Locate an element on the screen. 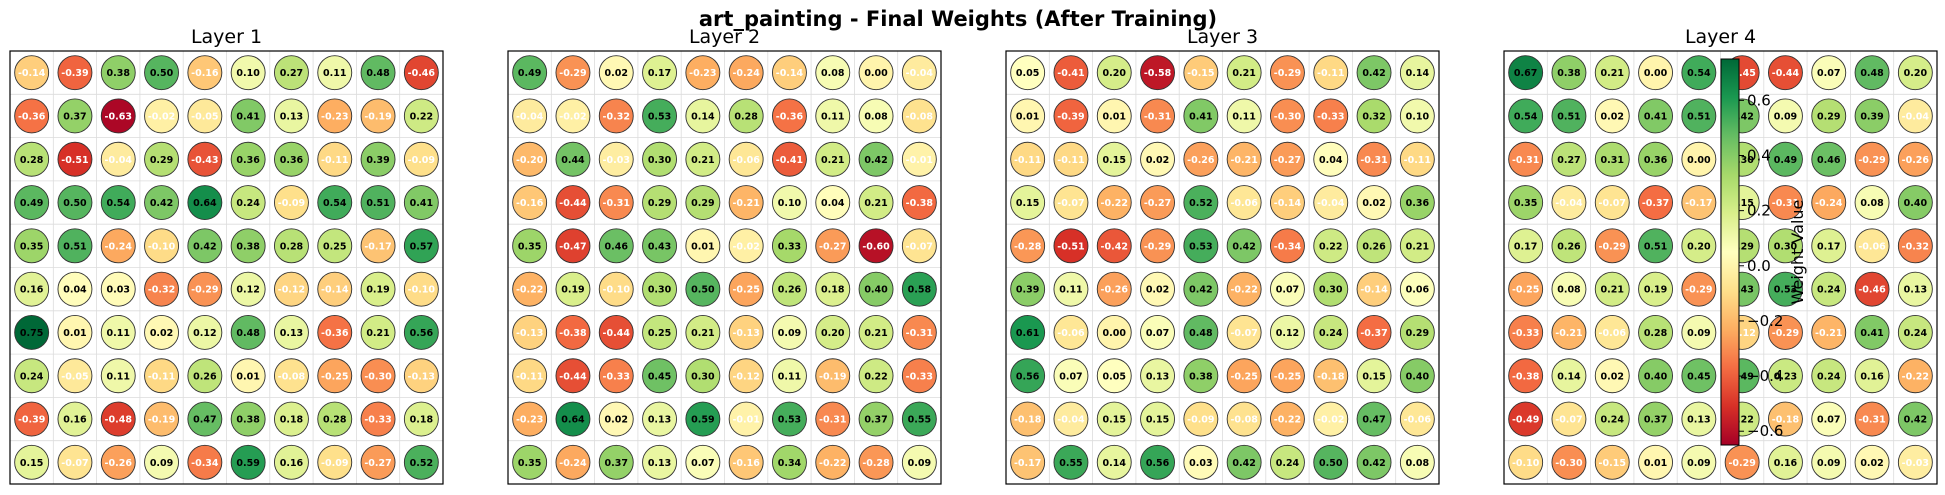  weight-cell: -0.06 is located at coordinates (1417, 419).